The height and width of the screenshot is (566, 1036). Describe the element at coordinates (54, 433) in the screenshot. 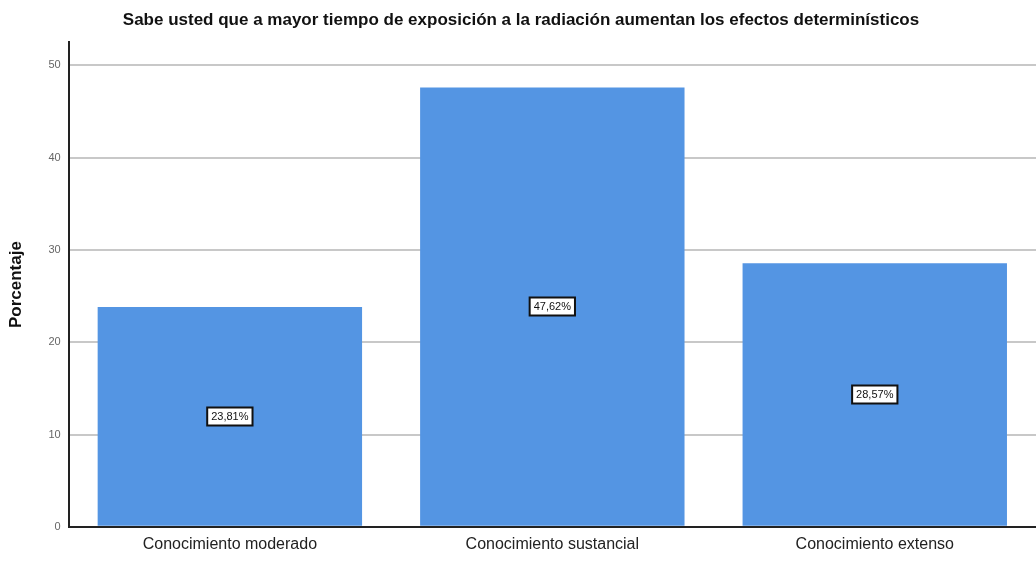

I see `y-tick-label: 10` at that location.